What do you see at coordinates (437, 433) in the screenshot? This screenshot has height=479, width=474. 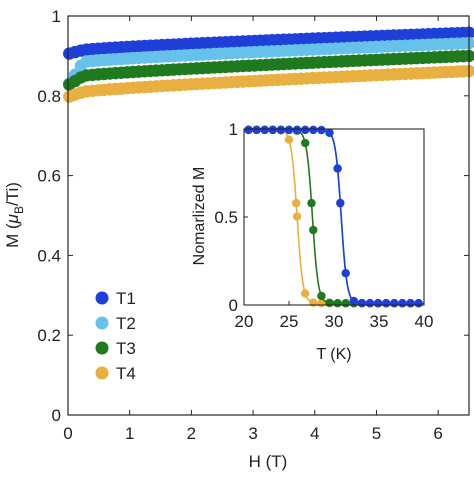 I see `main-x-tick-label: 6` at bounding box center [437, 433].